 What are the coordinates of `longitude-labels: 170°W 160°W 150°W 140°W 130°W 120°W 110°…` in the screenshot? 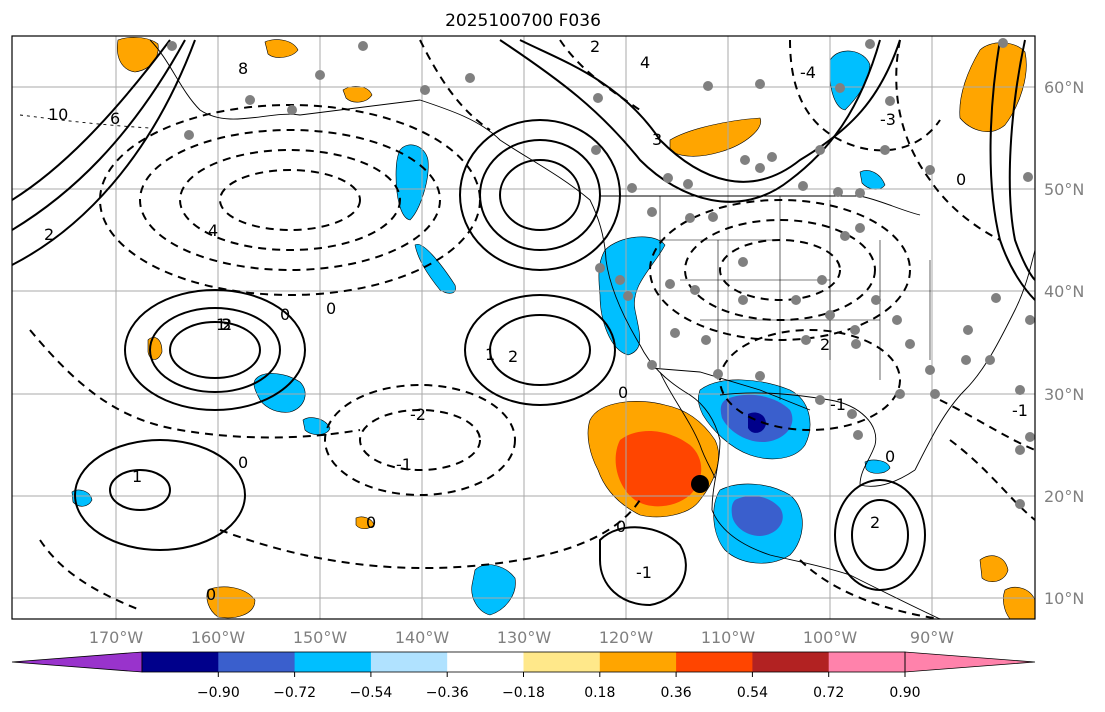 It's located at (521, 637).